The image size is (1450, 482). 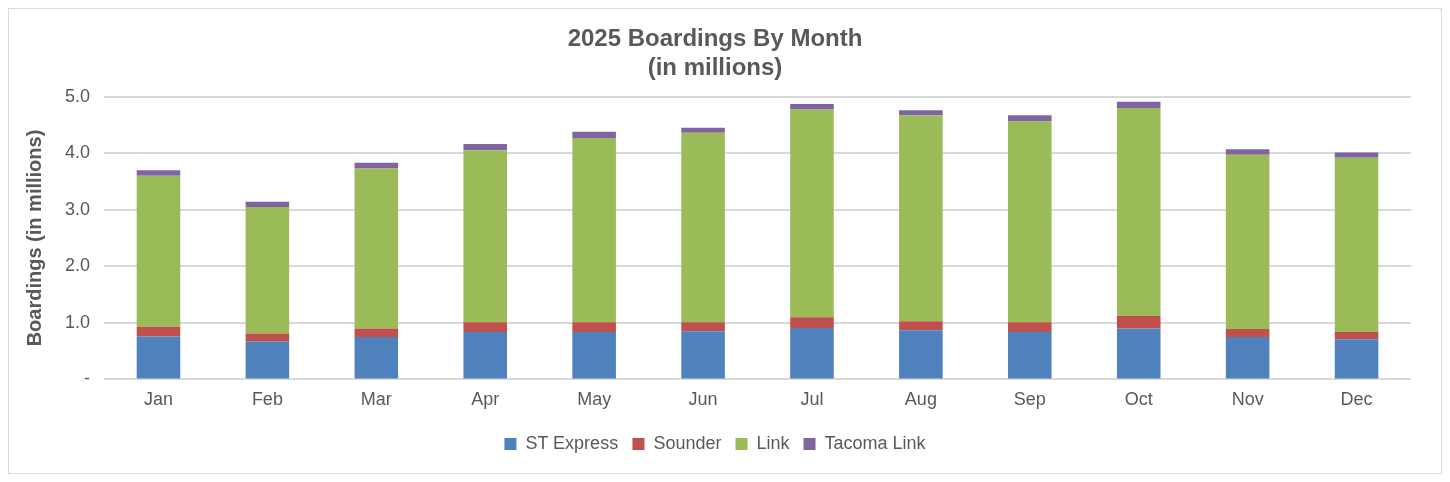 I want to click on x-tick-label: Aug, so click(x=920, y=399).